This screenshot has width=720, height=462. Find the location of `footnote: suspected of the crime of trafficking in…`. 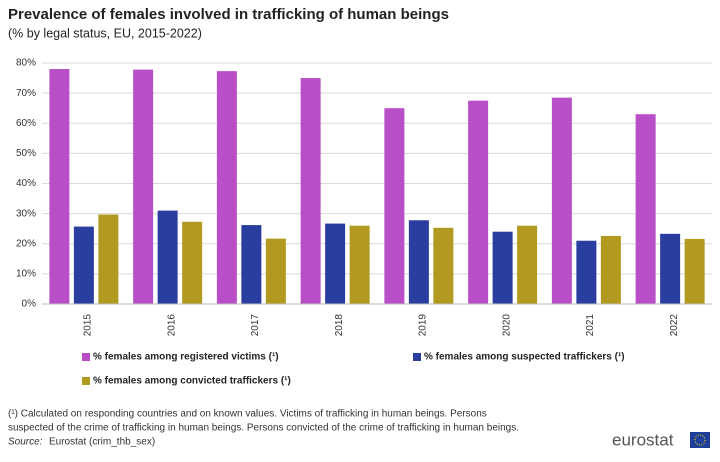

footnote: suspected of the crime of trafficking in… is located at coordinates (263, 428).